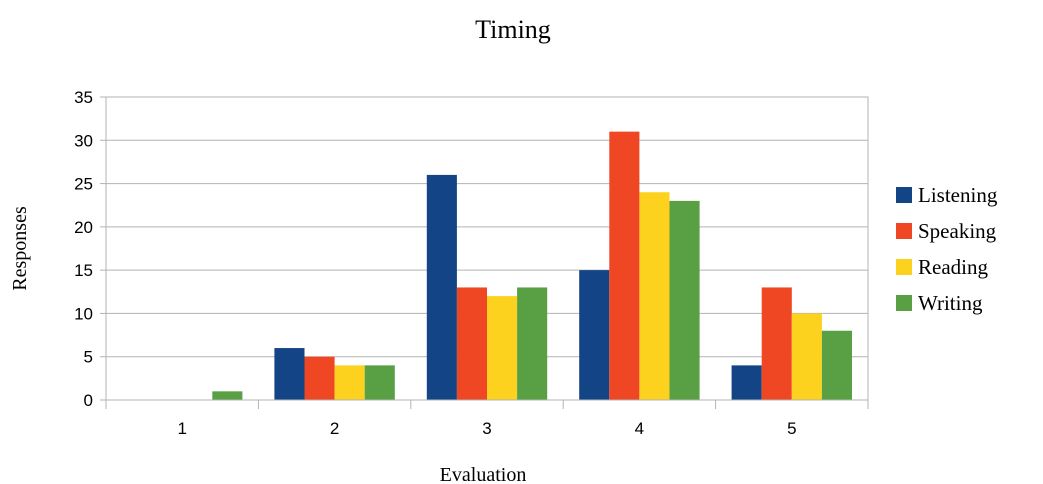 The height and width of the screenshot is (484, 1043). What do you see at coordinates (83, 184) in the screenshot?
I see `y-tick-label: 25` at bounding box center [83, 184].